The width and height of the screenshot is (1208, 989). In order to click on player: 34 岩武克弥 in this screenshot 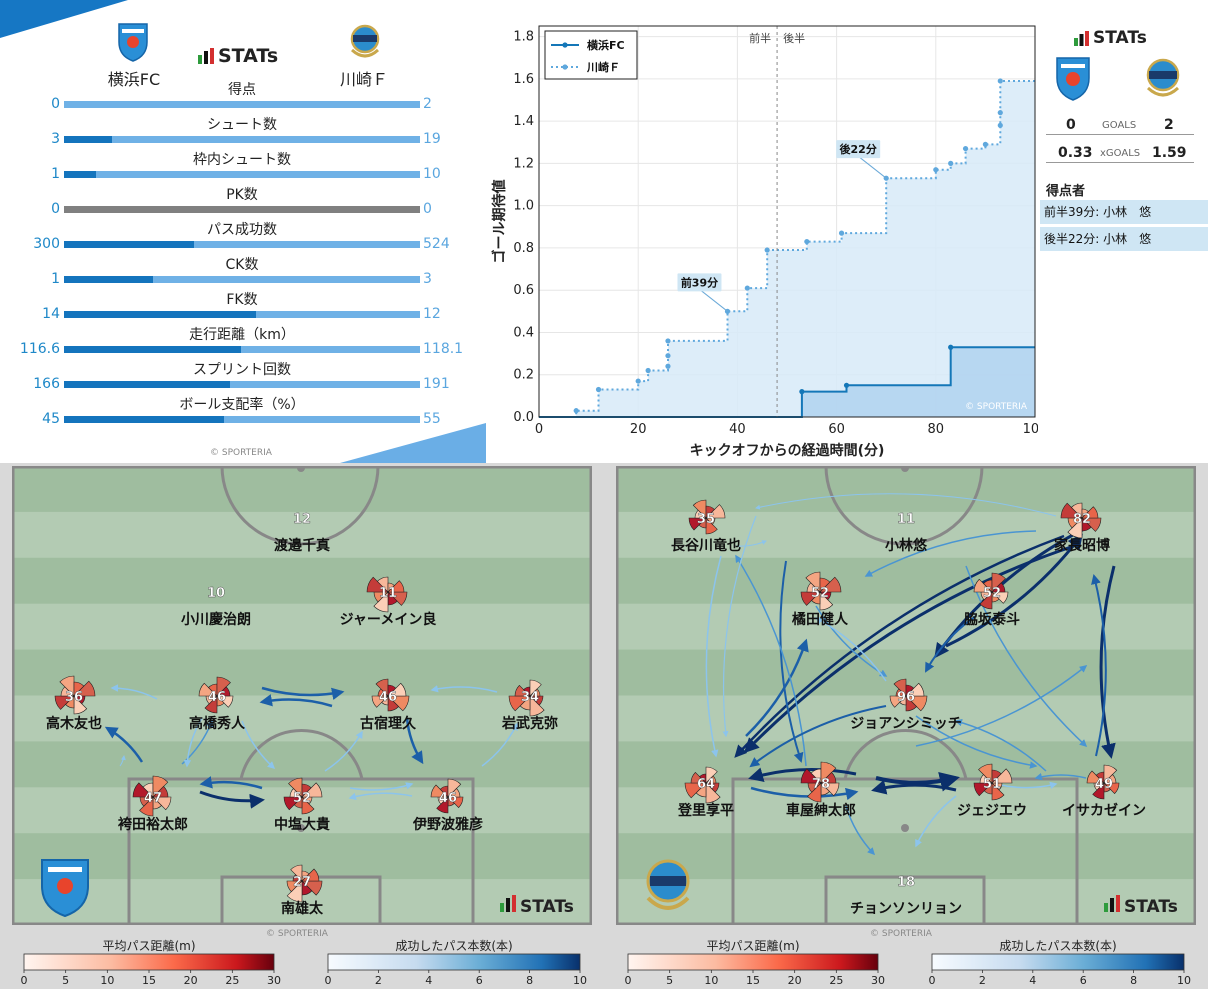, I will do `click(529, 705)`.